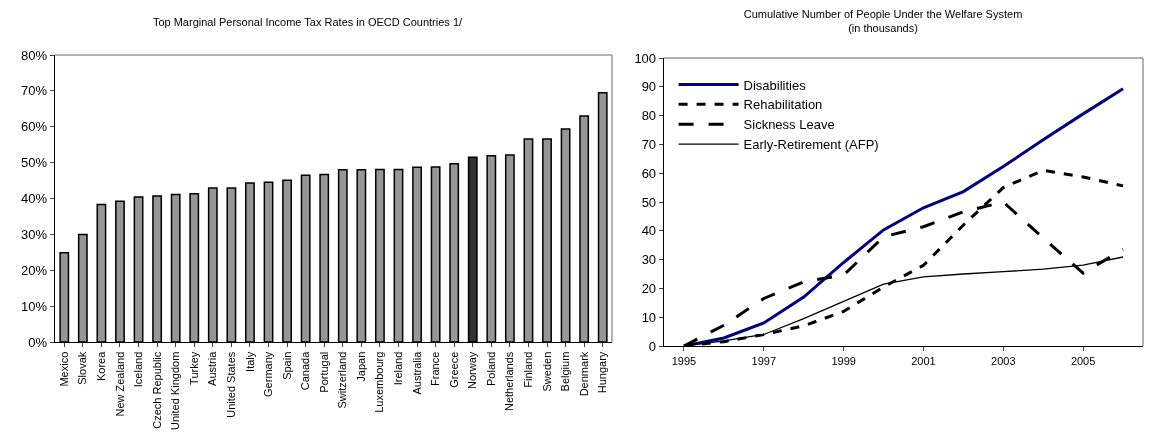  Describe the element at coordinates (230, 384) in the screenshot. I see `x-tick-label: United States` at that location.